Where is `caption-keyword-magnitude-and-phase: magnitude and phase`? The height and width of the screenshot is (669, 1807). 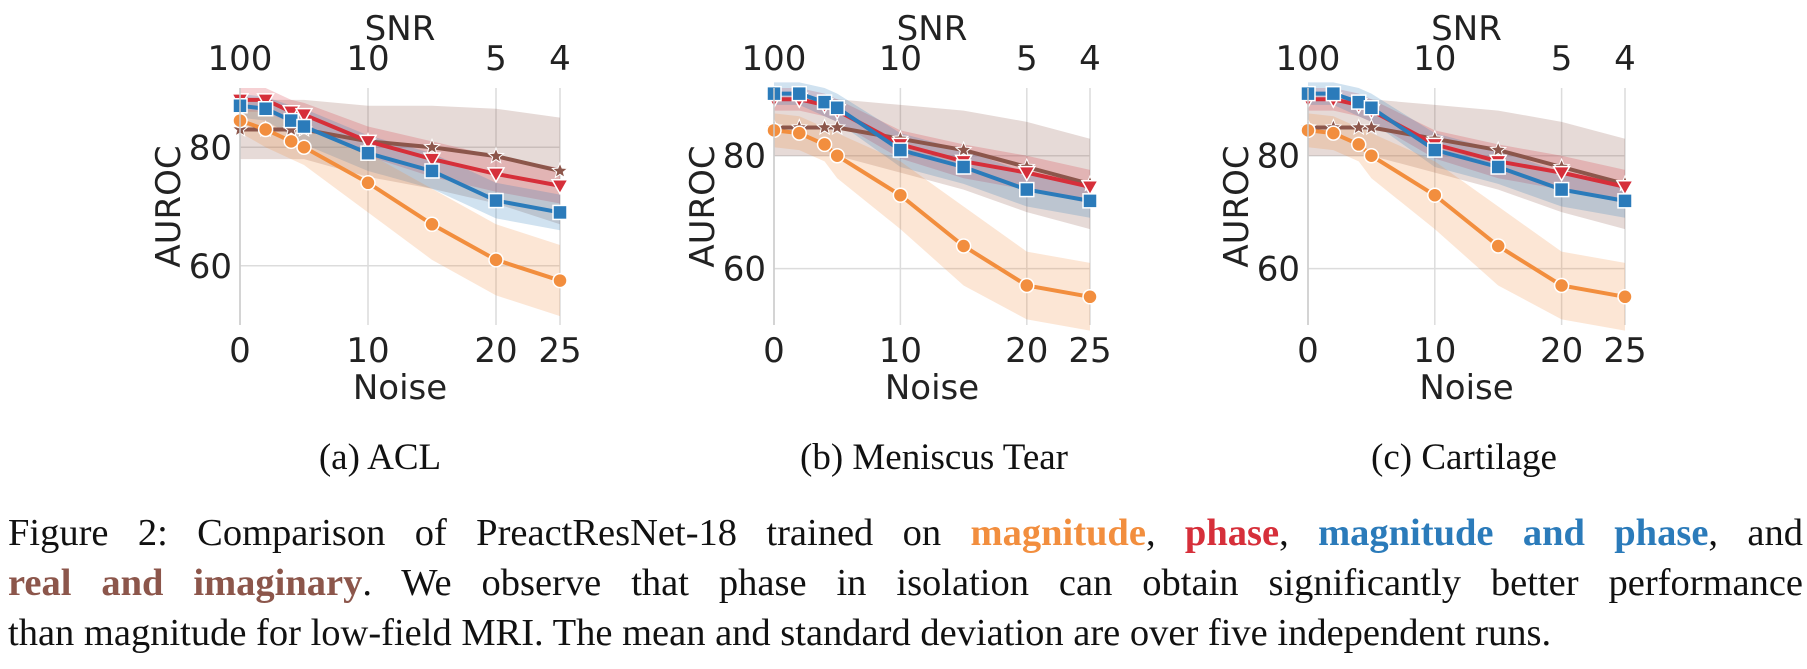 caption-keyword-magnitude-and-phase: magnitude and phase is located at coordinates (1513, 533).